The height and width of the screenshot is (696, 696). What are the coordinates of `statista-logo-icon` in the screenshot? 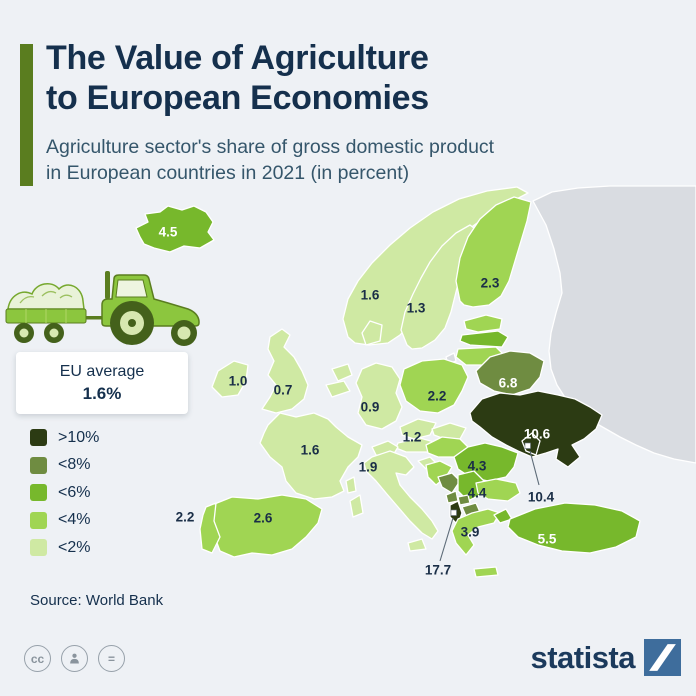 It's located at (662, 657).